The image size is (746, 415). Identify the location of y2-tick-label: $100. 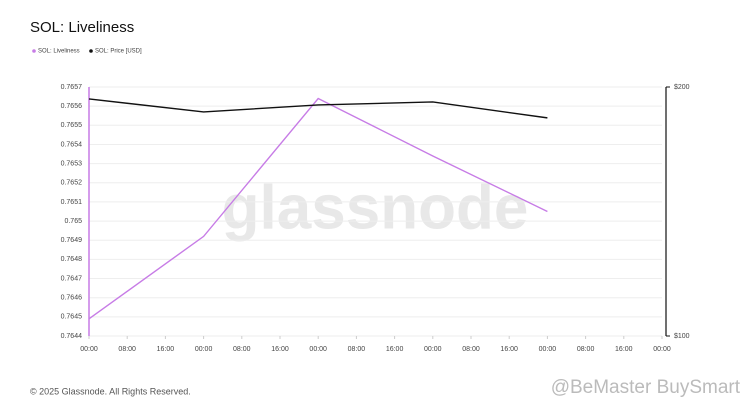
(682, 336).